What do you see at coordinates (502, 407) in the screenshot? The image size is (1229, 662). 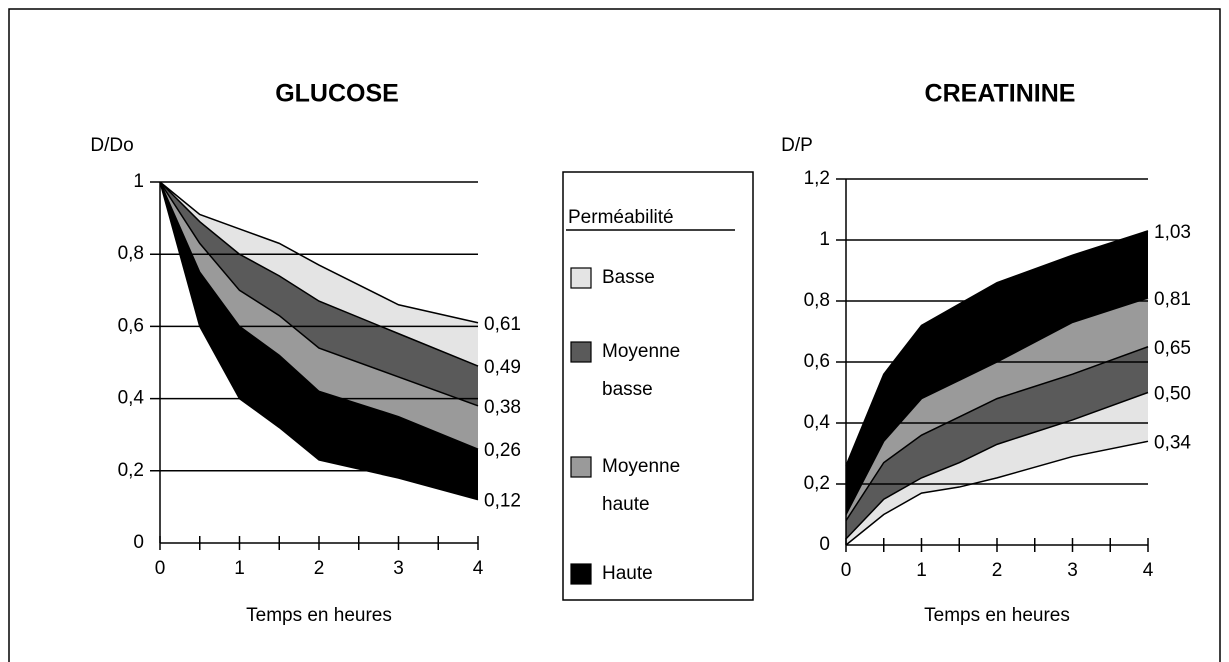 I see `end-value-label: 0,38` at bounding box center [502, 407].